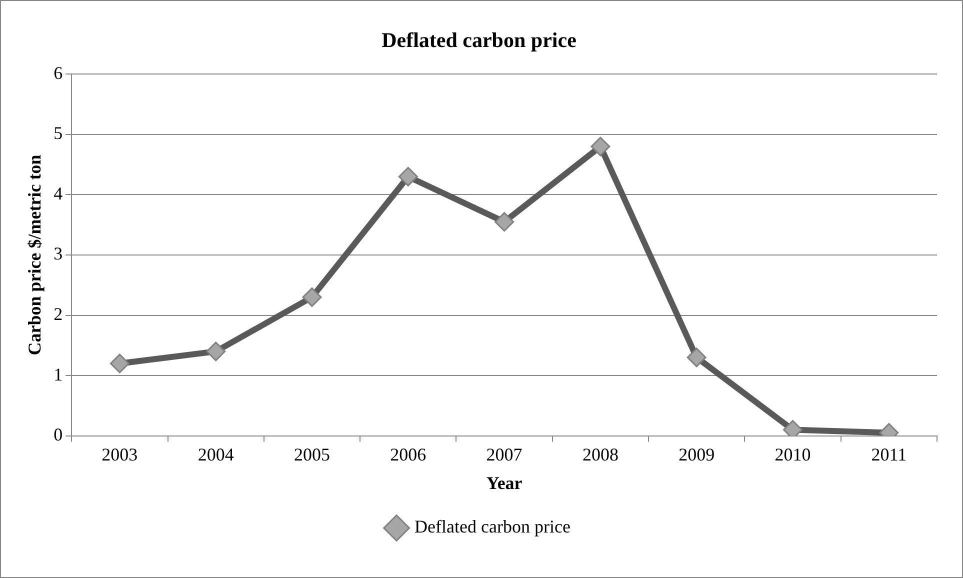 Image resolution: width=963 pixels, height=578 pixels. What do you see at coordinates (408, 454) in the screenshot?
I see `x-tick-label: 2006` at bounding box center [408, 454].